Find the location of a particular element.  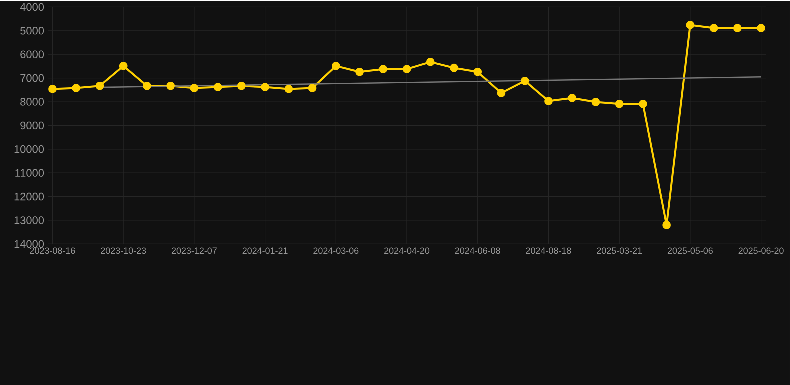

y-tick-label: 8000 is located at coordinates (32, 102).